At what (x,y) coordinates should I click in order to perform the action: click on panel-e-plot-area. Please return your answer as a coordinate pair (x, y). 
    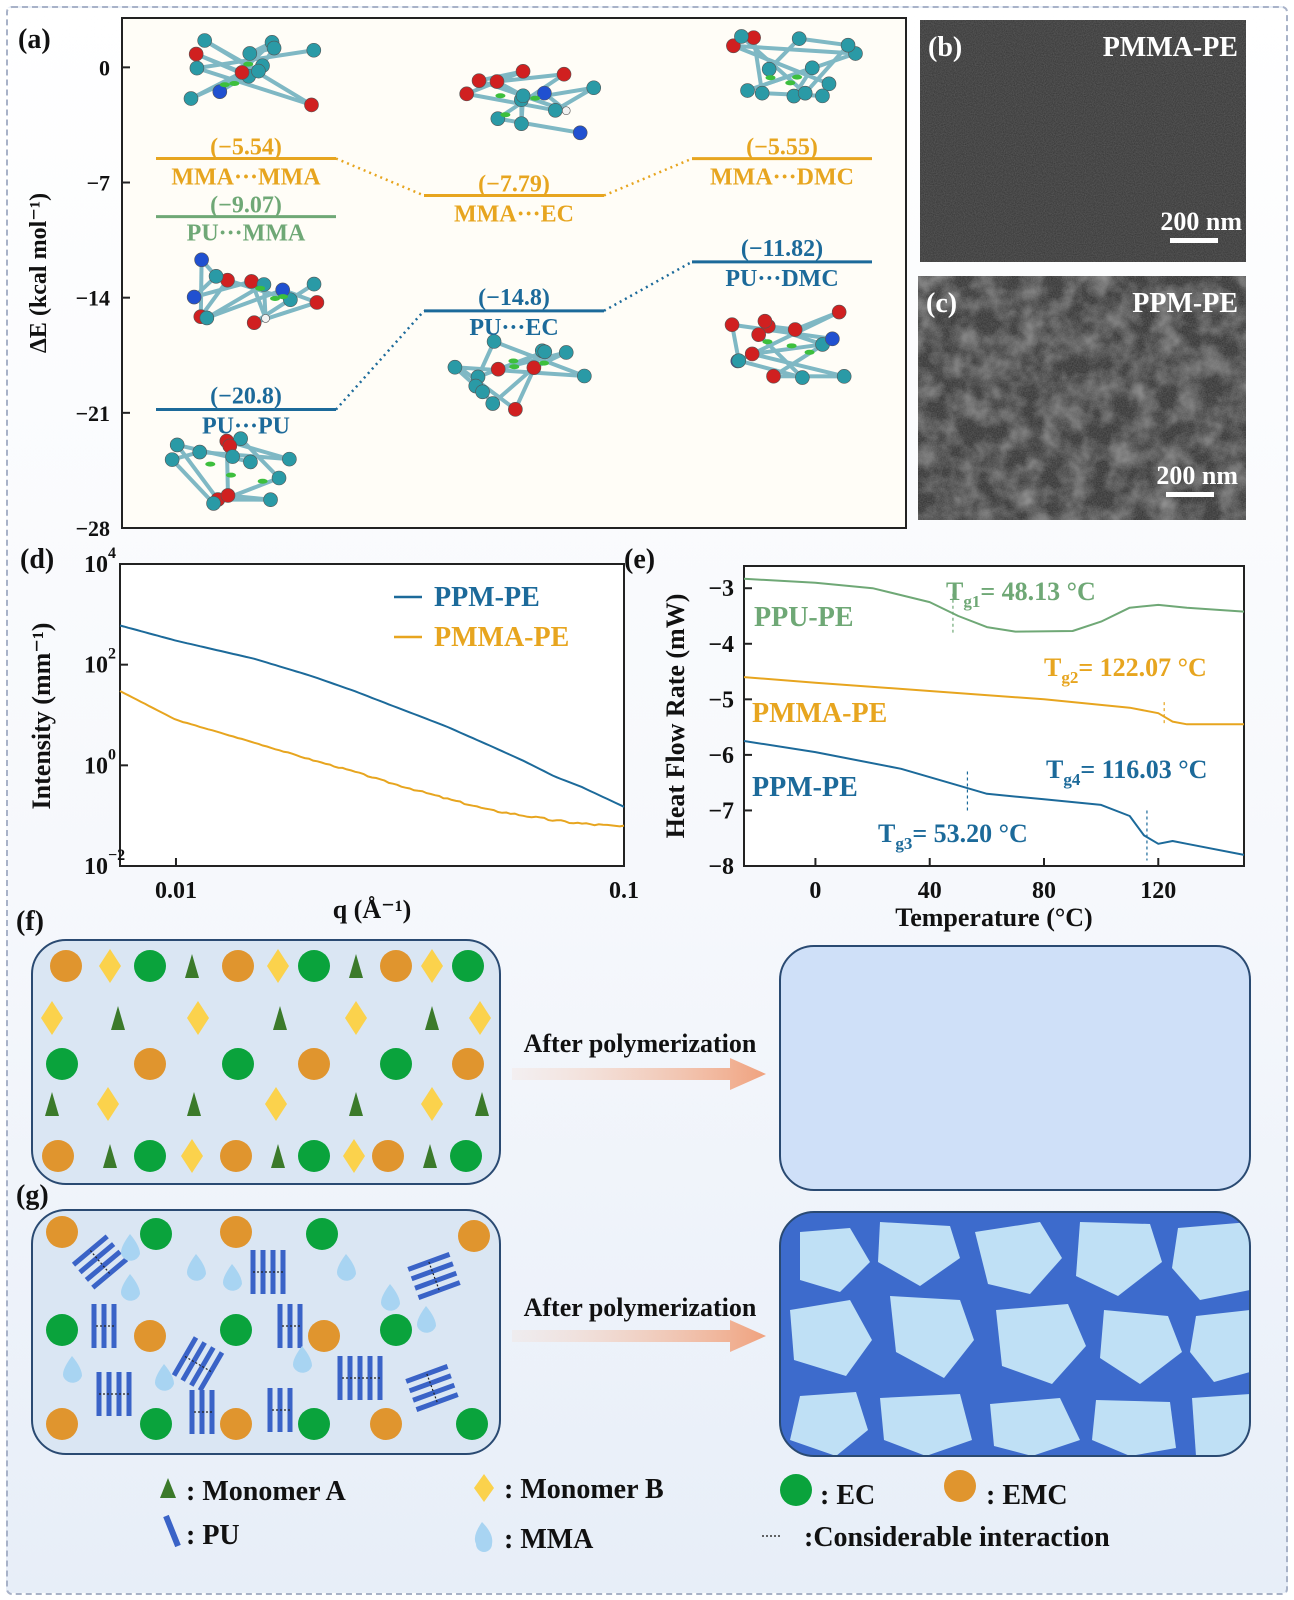
    Looking at the image, I should click on (994, 716).